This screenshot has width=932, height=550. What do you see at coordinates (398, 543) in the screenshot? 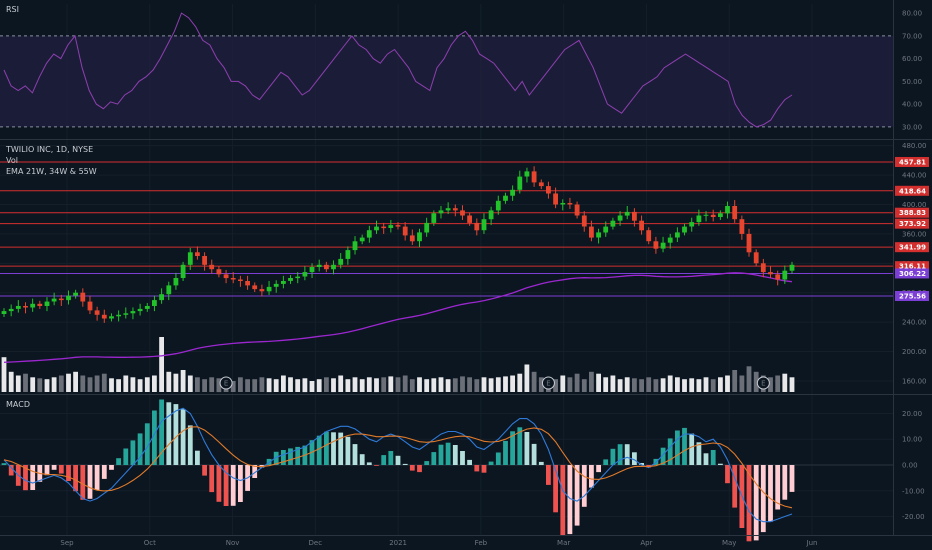
I see `time-tick-label: 2021` at bounding box center [398, 543].